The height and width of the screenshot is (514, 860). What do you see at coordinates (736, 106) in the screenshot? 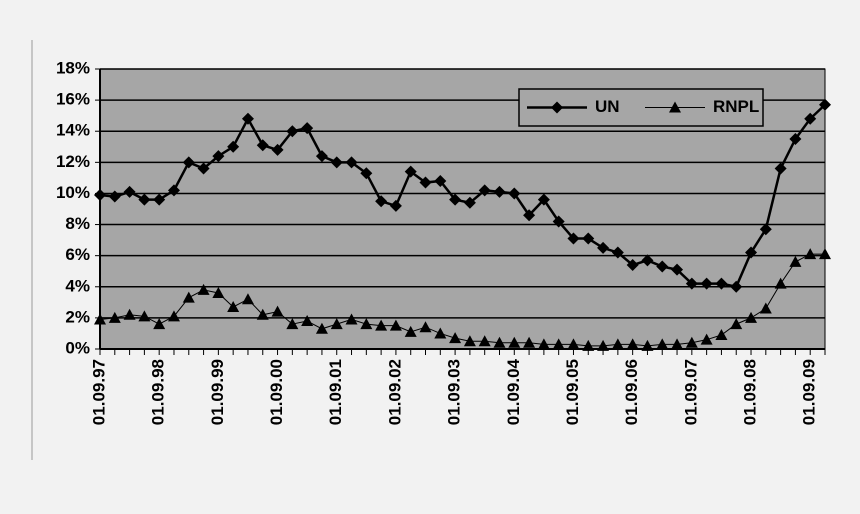
I see `legend-label: RNPL` at bounding box center [736, 106].